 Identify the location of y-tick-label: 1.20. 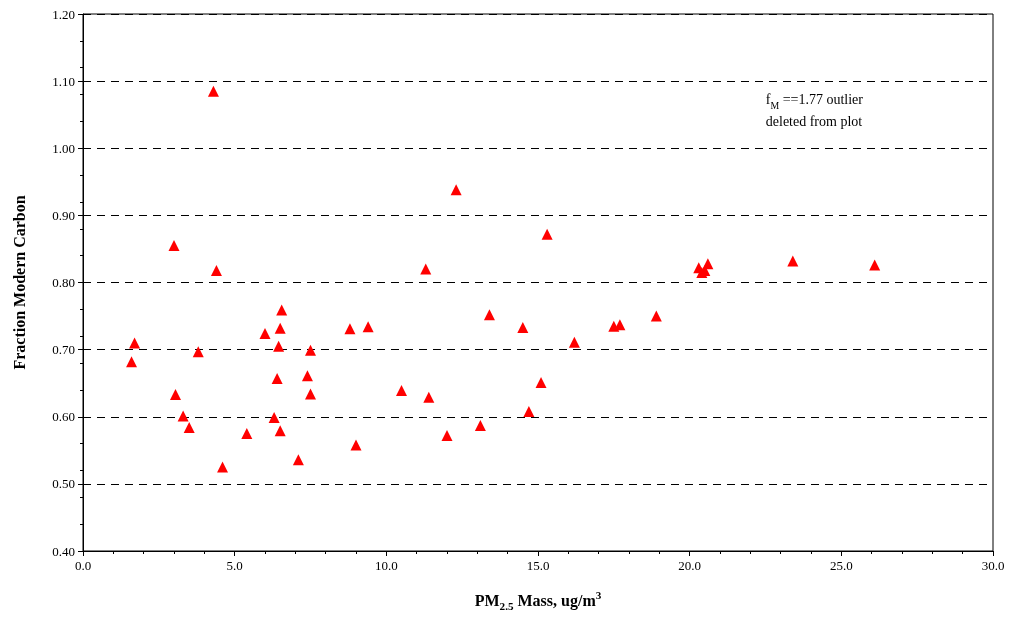
(63, 14).